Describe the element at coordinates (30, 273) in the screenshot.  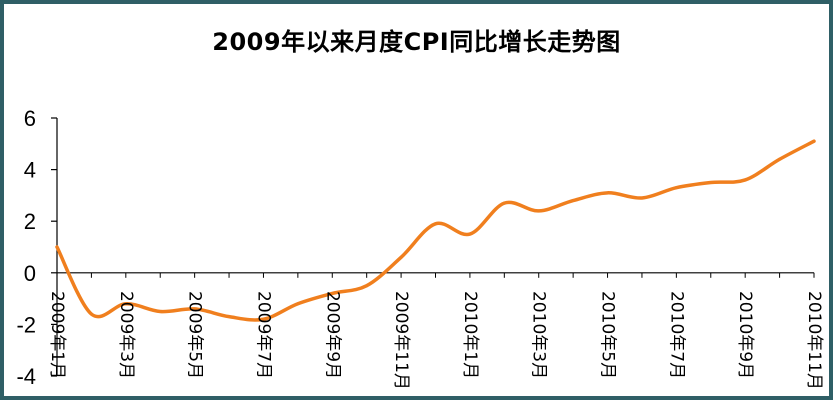
I see `y-tick-label: 0` at that location.